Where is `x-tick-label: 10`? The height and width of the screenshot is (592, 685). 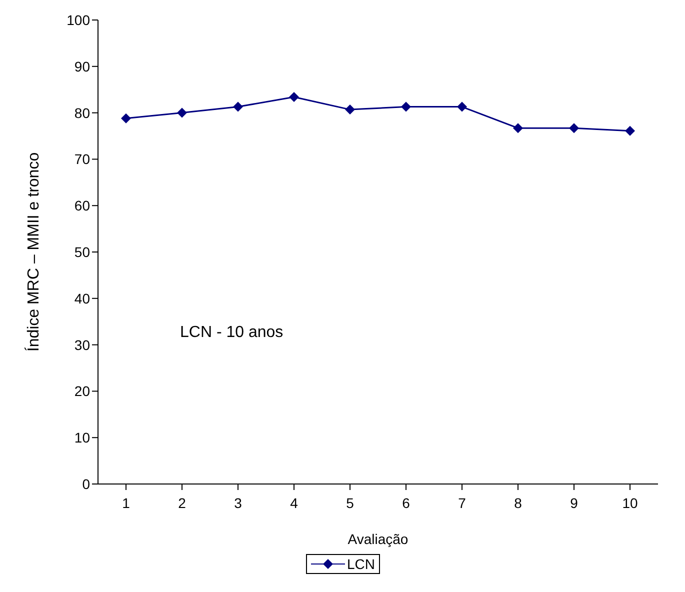
x-tick-label: 10 is located at coordinates (630, 502).